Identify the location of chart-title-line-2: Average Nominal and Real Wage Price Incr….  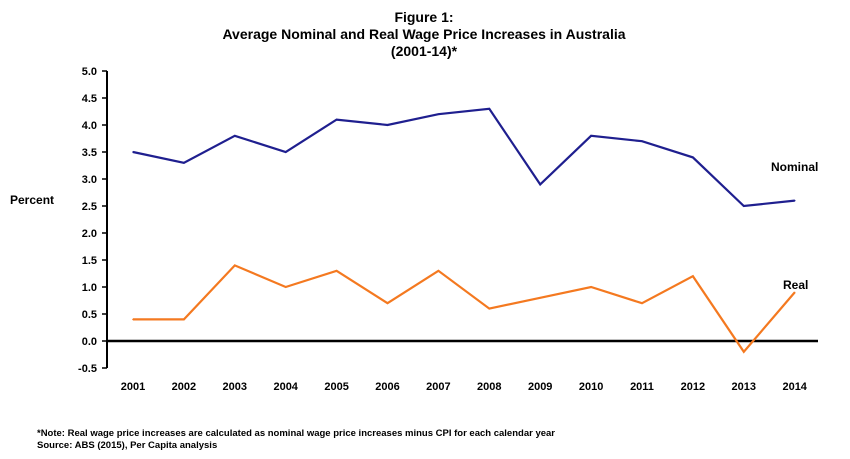
(423, 34).